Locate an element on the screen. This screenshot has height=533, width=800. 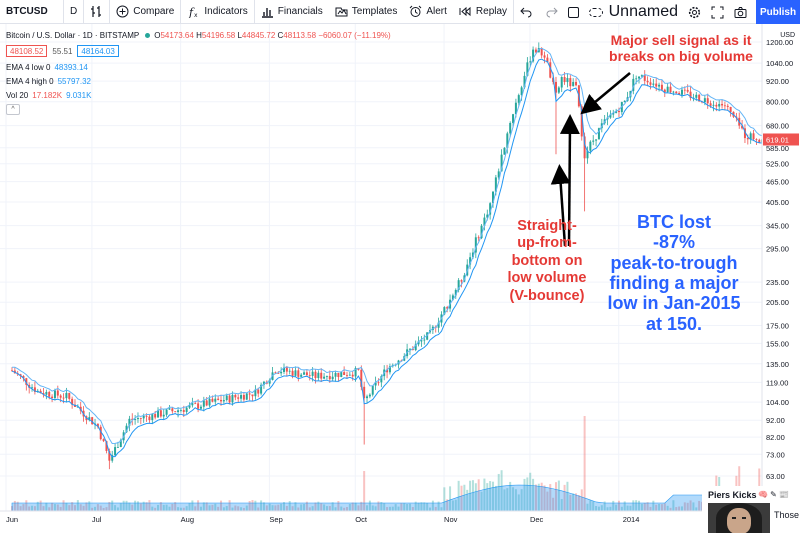
legend-ema-high-row: EMA 4 high 0 55797.32 is located at coordinates (198, 81).